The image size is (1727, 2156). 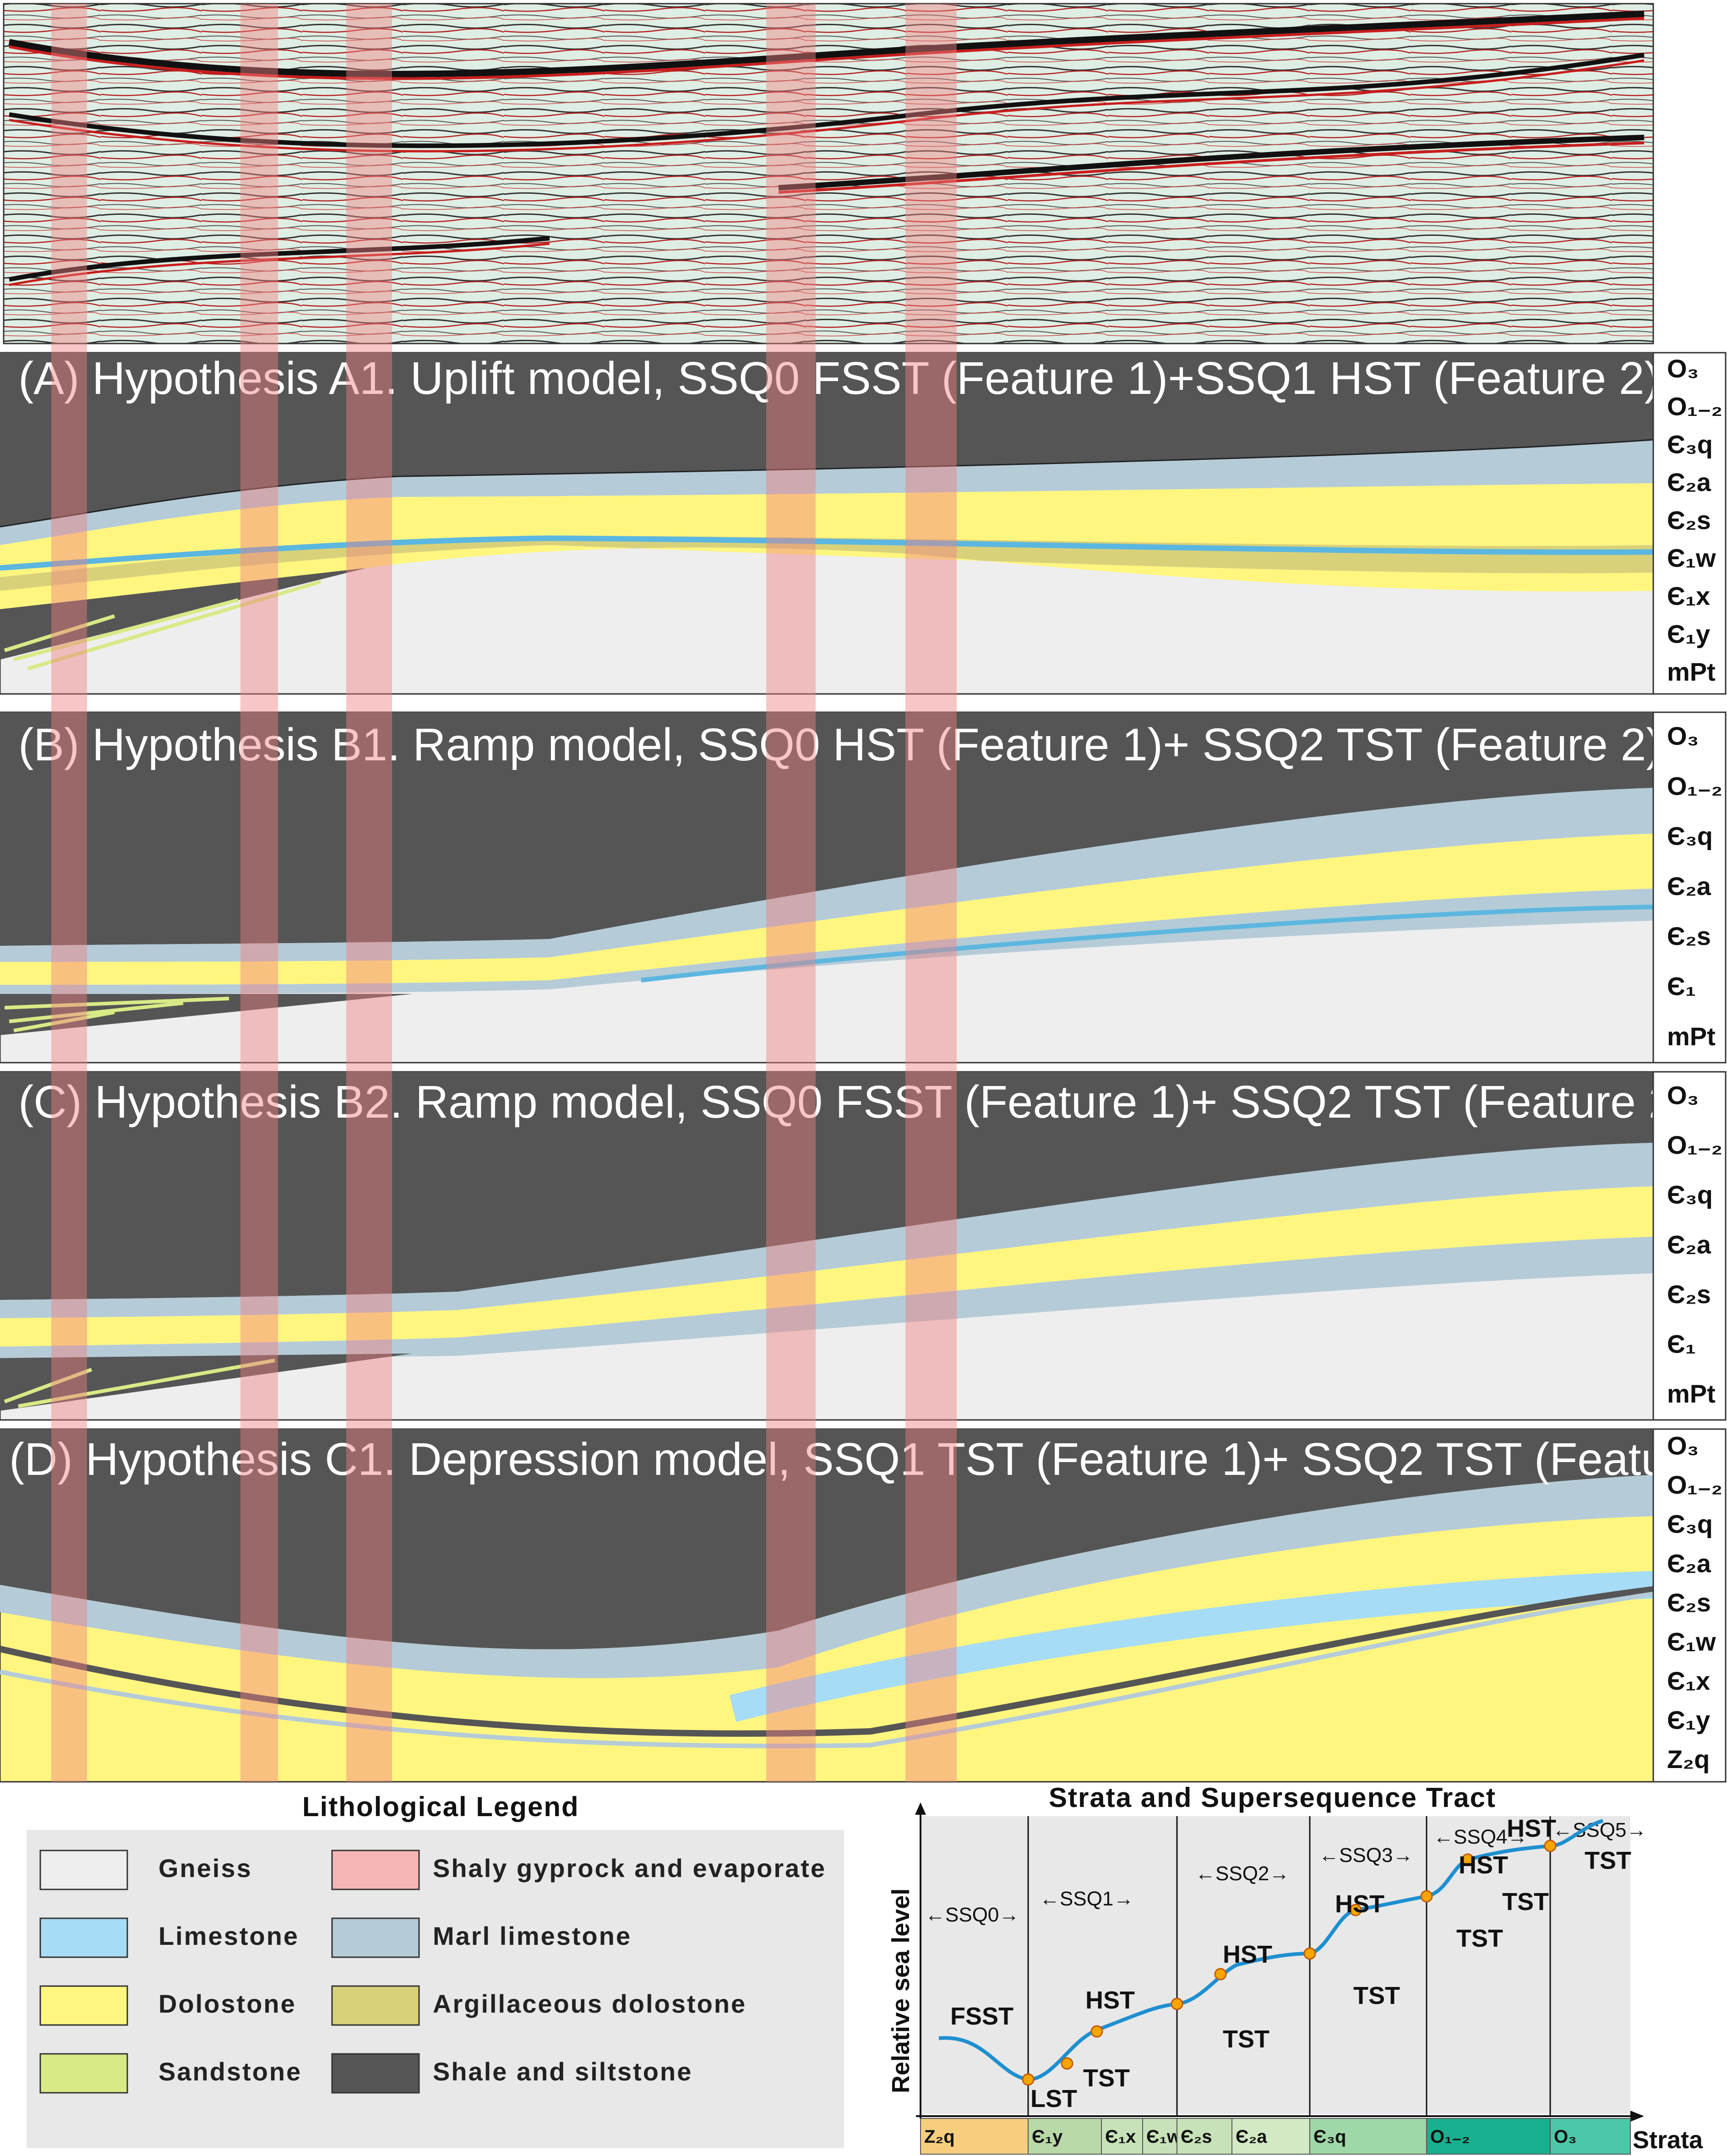 I want to click on strata-bar-label: O₃, so click(x=1566, y=2137).